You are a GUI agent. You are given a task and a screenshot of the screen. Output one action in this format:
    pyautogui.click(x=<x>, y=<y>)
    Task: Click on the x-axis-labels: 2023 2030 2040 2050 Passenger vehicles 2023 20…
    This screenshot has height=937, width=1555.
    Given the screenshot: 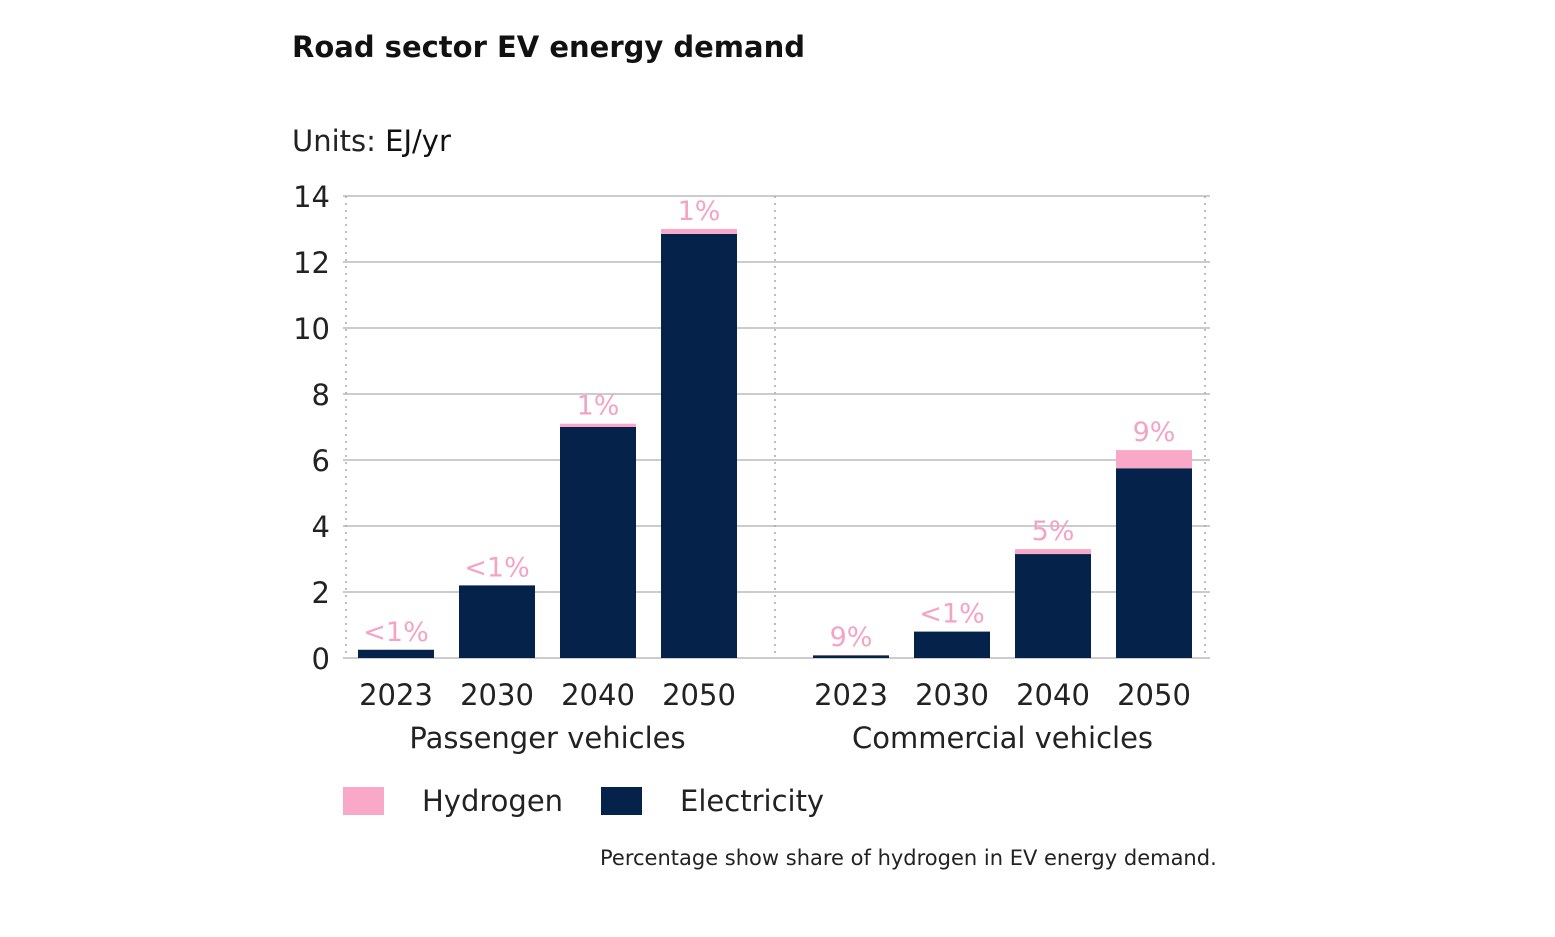 What is the action you would take?
    pyautogui.click(x=775, y=716)
    